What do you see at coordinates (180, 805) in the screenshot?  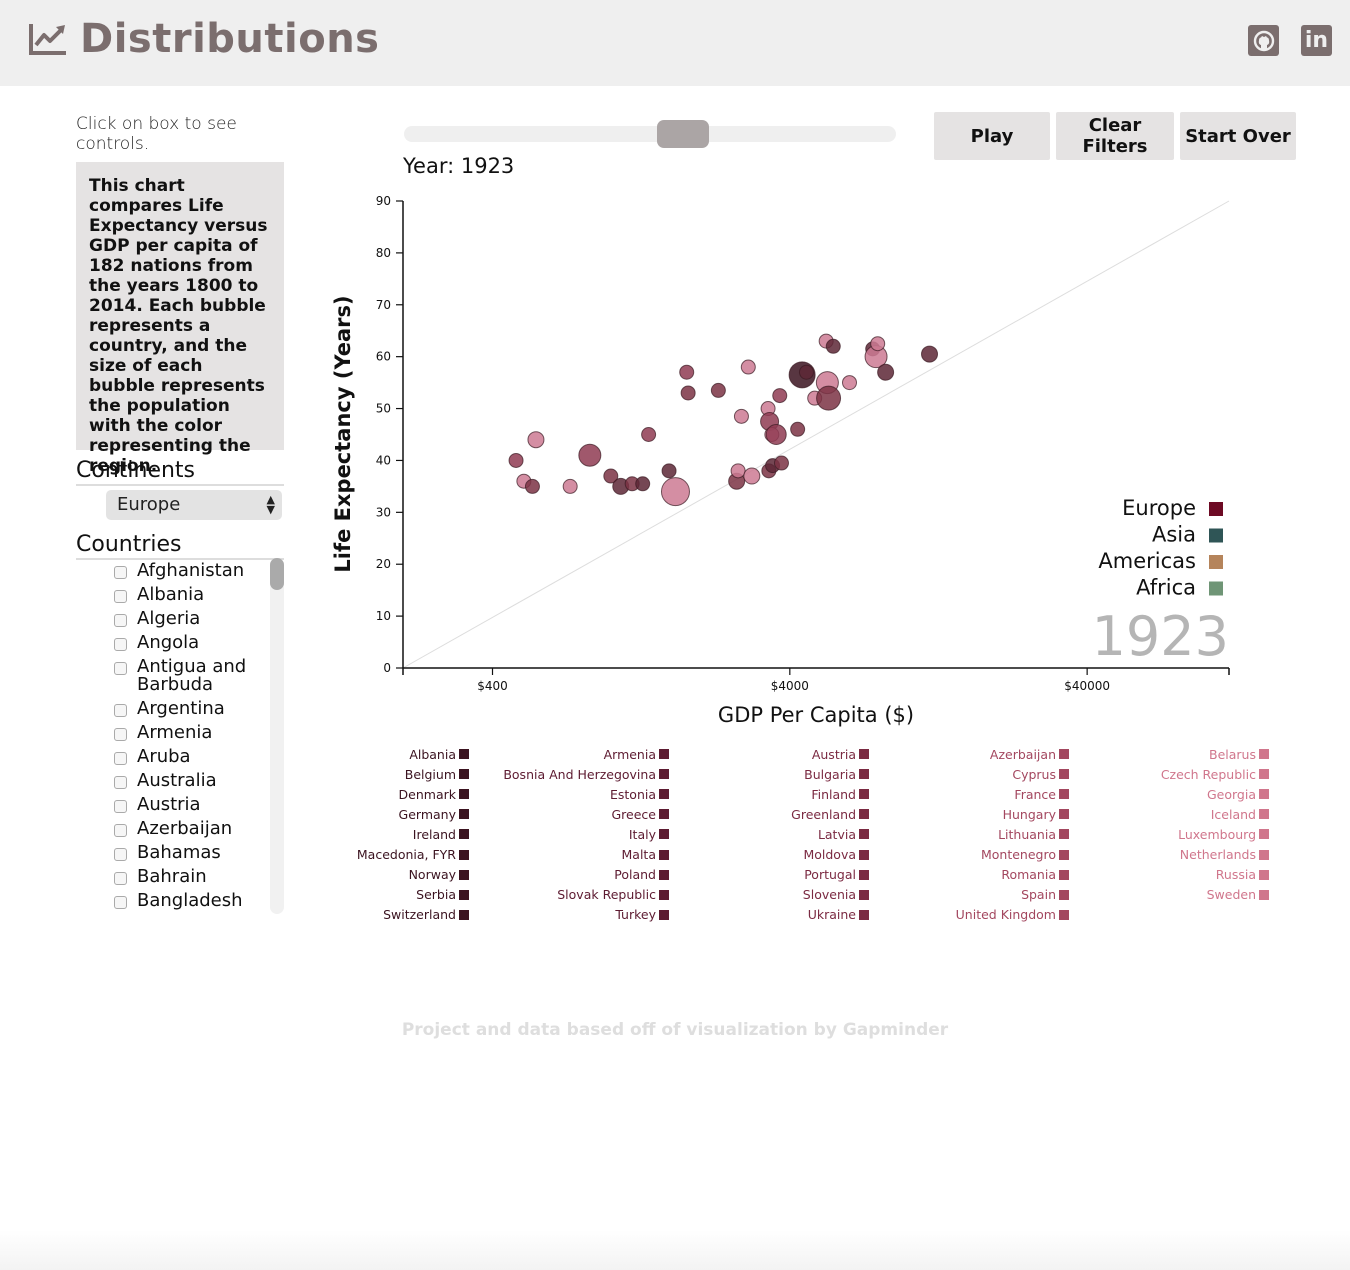 I see `country-item: Austria` at bounding box center [180, 805].